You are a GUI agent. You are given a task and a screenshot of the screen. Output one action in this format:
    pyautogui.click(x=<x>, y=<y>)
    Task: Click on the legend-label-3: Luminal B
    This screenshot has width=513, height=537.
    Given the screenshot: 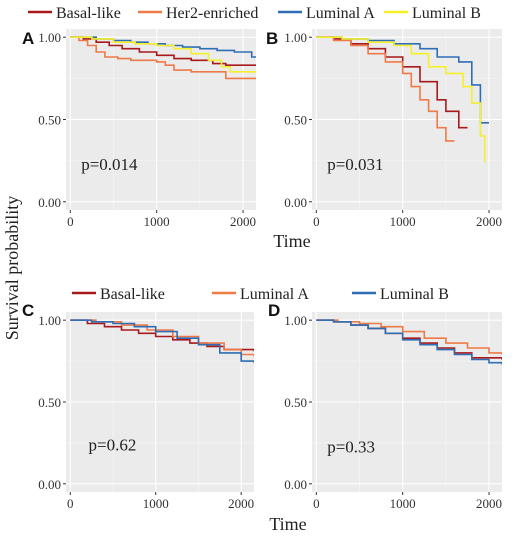 What is the action you would take?
    pyautogui.click(x=414, y=294)
    